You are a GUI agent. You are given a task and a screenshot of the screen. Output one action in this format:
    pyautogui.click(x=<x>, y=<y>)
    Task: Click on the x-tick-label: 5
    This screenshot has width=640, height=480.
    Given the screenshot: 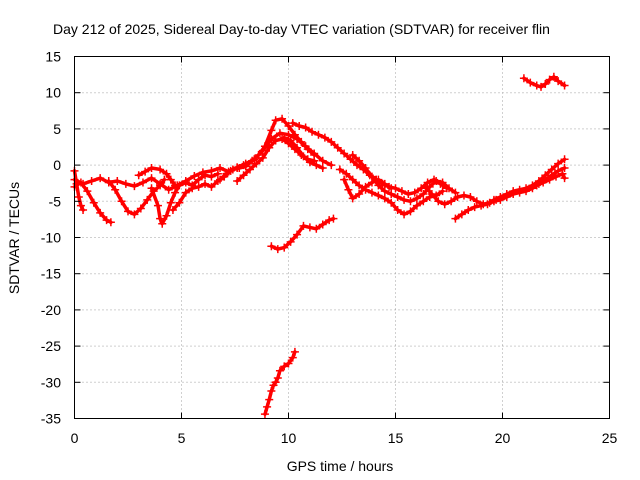 What is the action you would take?
    pyautogui.click(x=182, y=438)
    